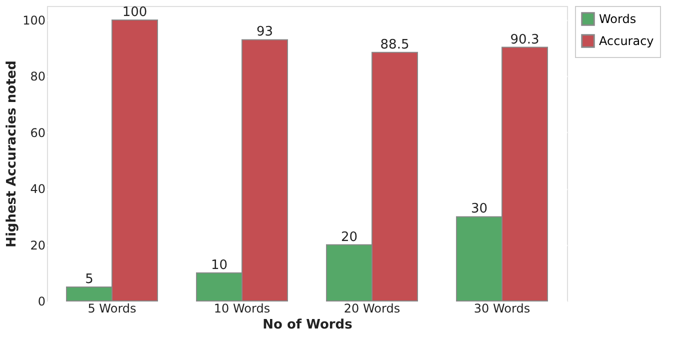 This screenshot has width=679, height=352. I want to click on y-tick-label: 80, so click(38, 77).